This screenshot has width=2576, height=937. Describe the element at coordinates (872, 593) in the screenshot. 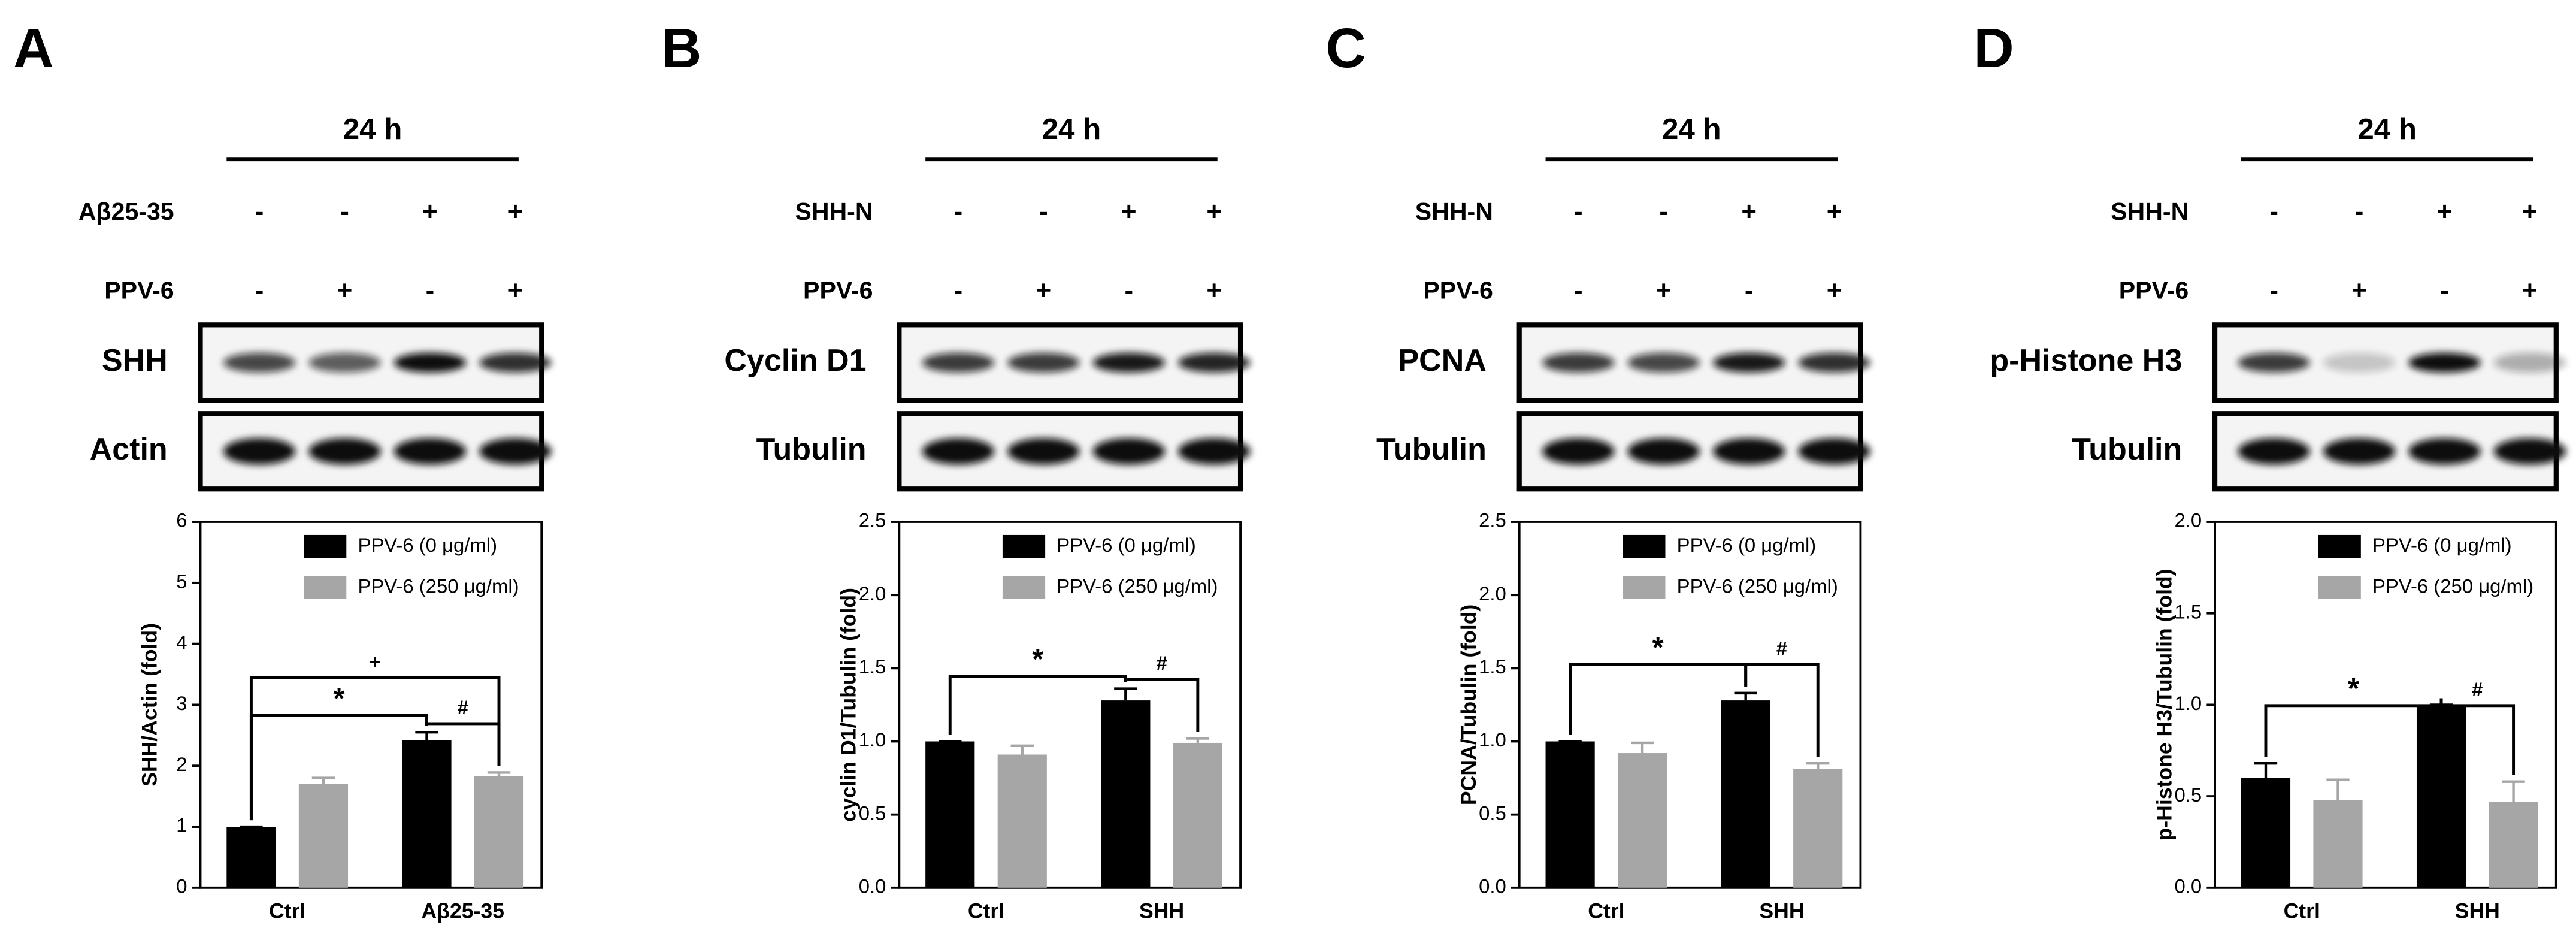

I see `y-tick-label: 2.0` at that location.